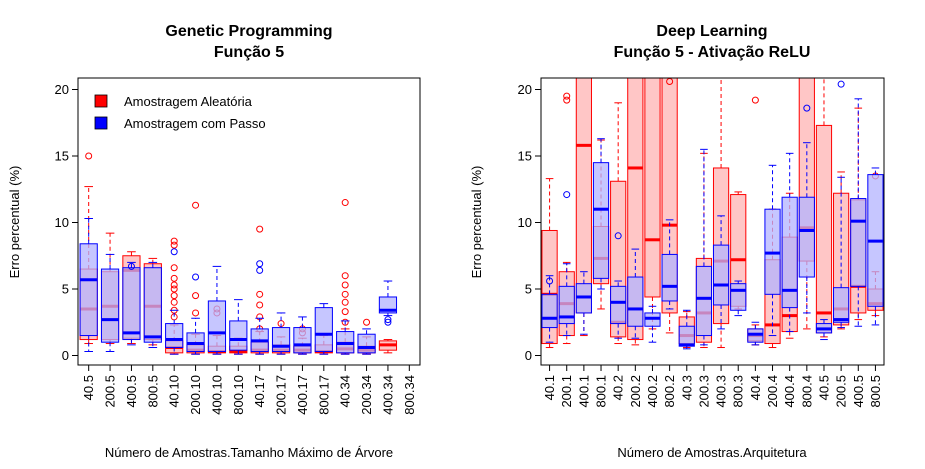 Image resolution: width=925 pixels, height=469 pixels. What do you see at coordinates (618, 387) in the screenshot?
I see `x-tick-label: 40.2` at bounding box center [618, 387].